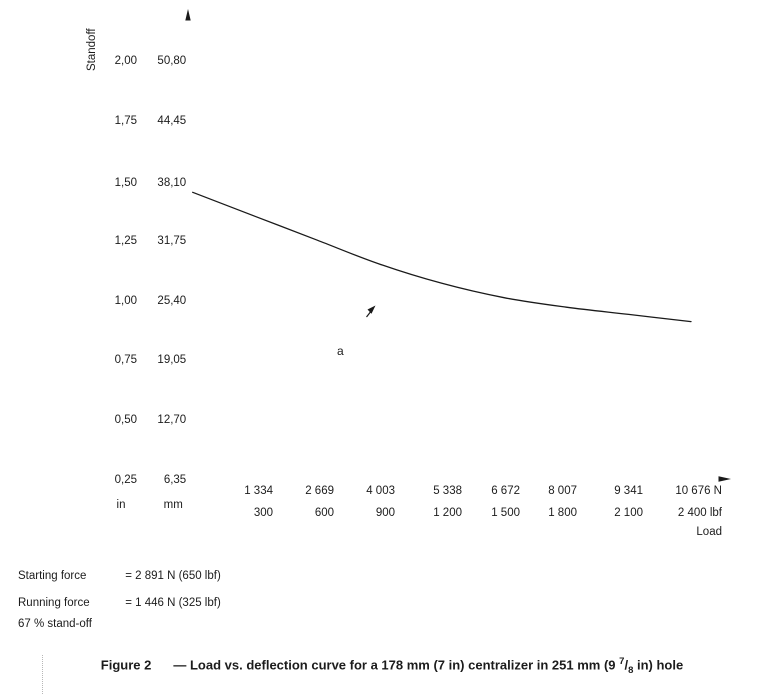  What do you see at coordinates (119, 576) in the screenshot?
I see `note-starting-force: Starting force = 2 891 N (650 lbf)` at bounding box center [119, 576].